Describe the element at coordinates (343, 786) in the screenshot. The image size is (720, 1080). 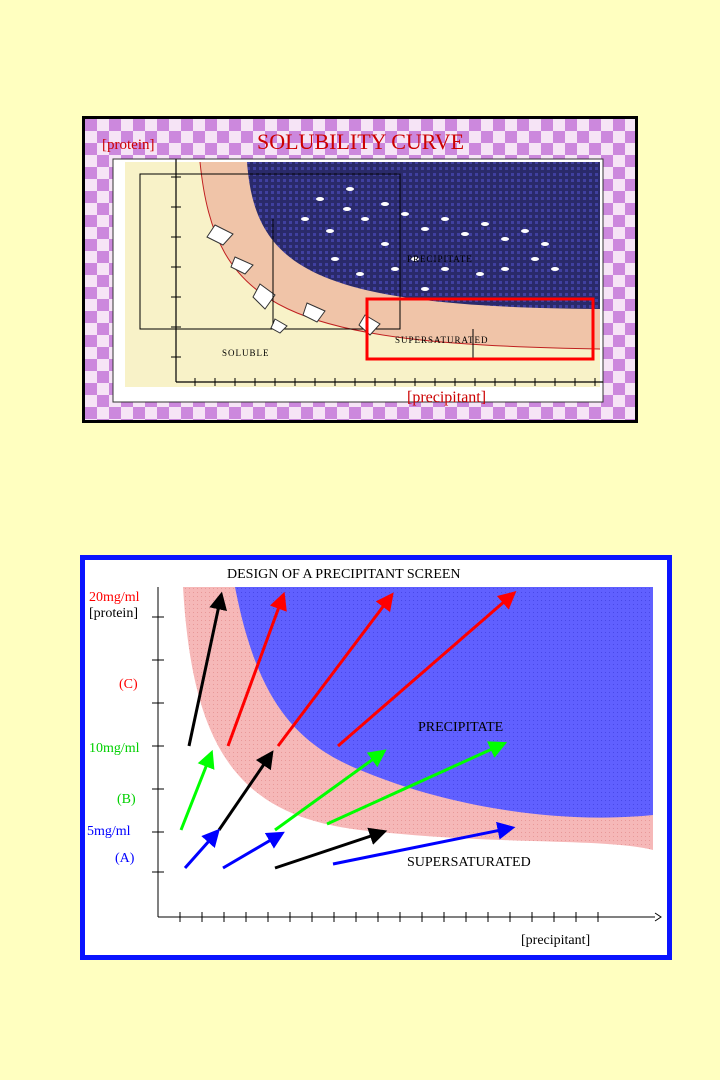
I see `green-arrows` at that location.